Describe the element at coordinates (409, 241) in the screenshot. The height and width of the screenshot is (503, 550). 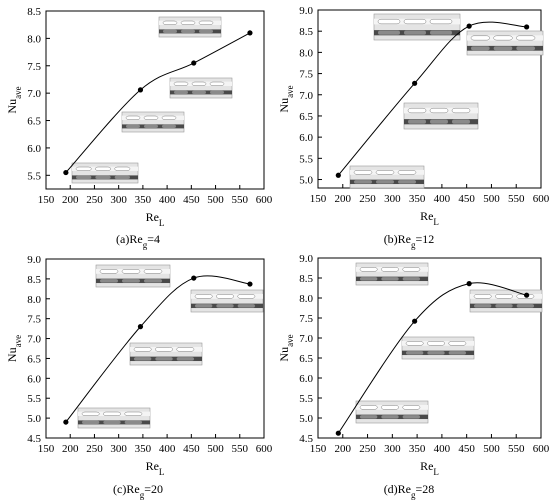
I see `panel-caption: (b)Reg=12` at that location.